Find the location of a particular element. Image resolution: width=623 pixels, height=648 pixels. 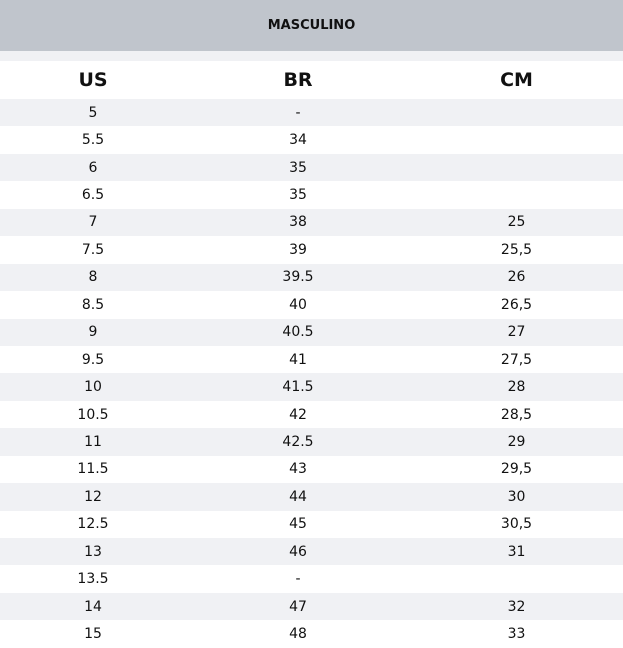

cell-cm: 26 is located at coordinates (516, 277).